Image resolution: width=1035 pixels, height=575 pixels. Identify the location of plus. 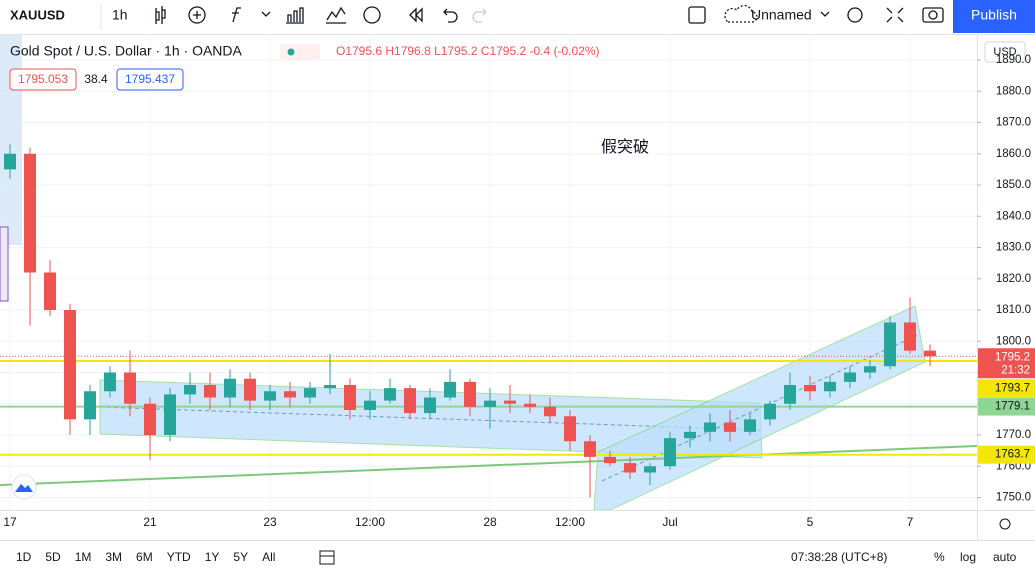
(197, 15).